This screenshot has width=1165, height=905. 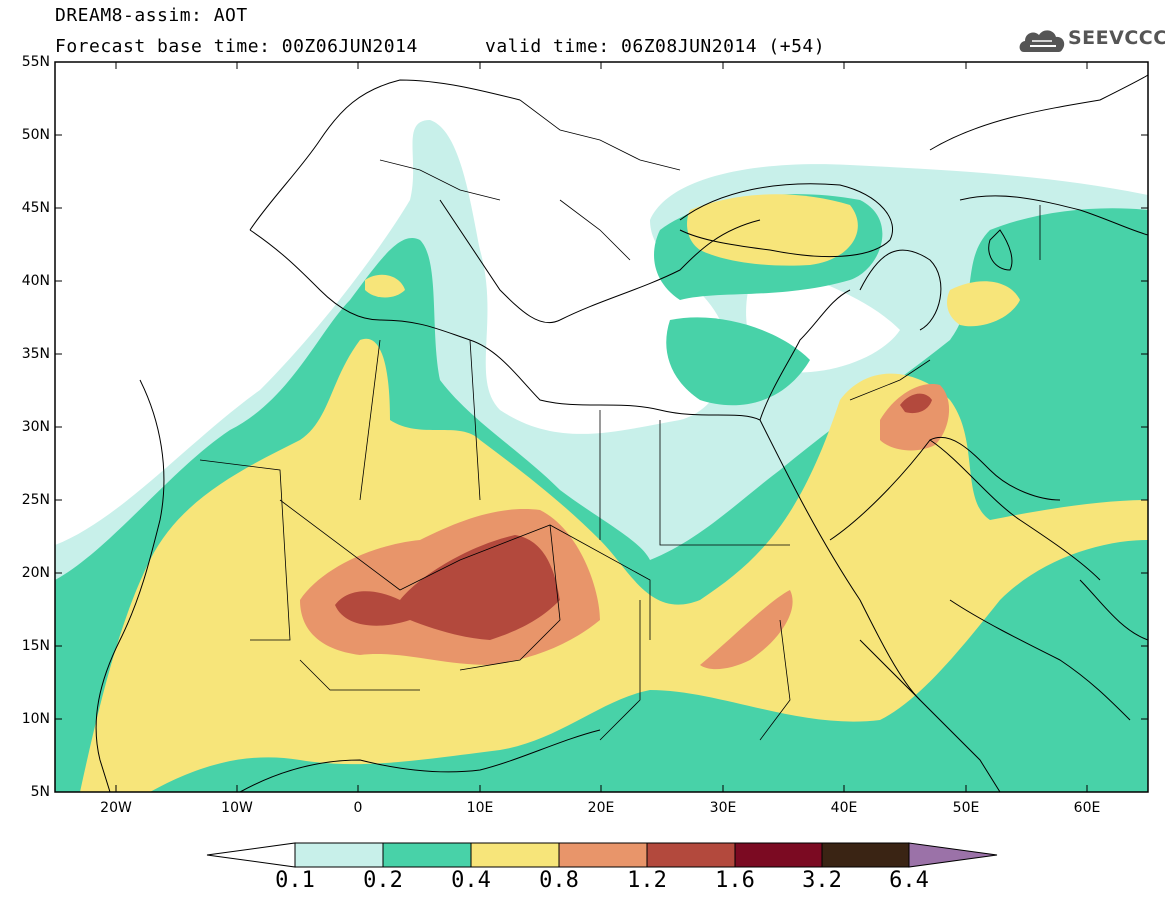 What do you see at coordinates (295, 880) in the screenshot?
I see `colorbar-label: 0.1` at bounding box center [295, 880].